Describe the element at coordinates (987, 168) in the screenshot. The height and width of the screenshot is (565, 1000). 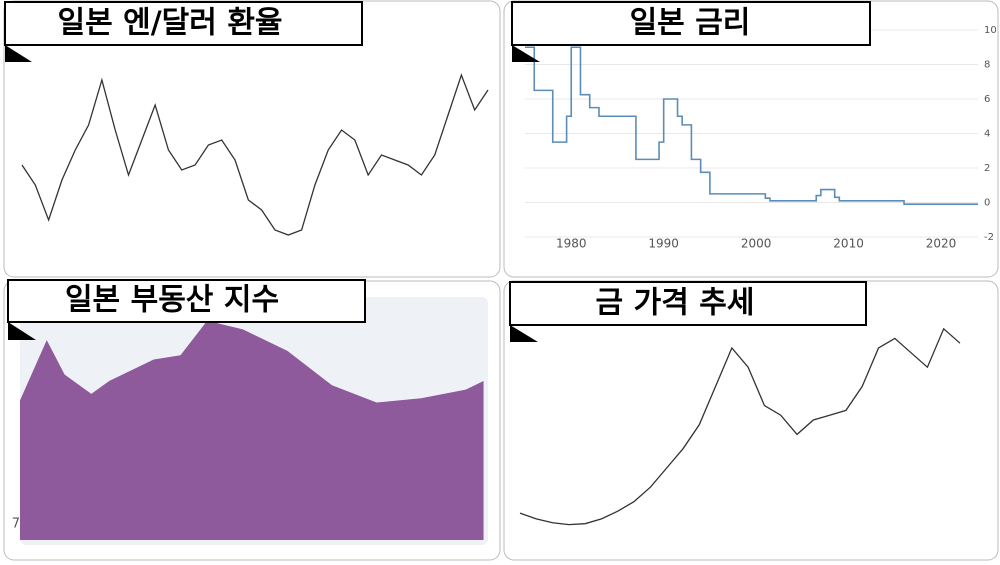
I see `y-tick-label: 2` at that location.